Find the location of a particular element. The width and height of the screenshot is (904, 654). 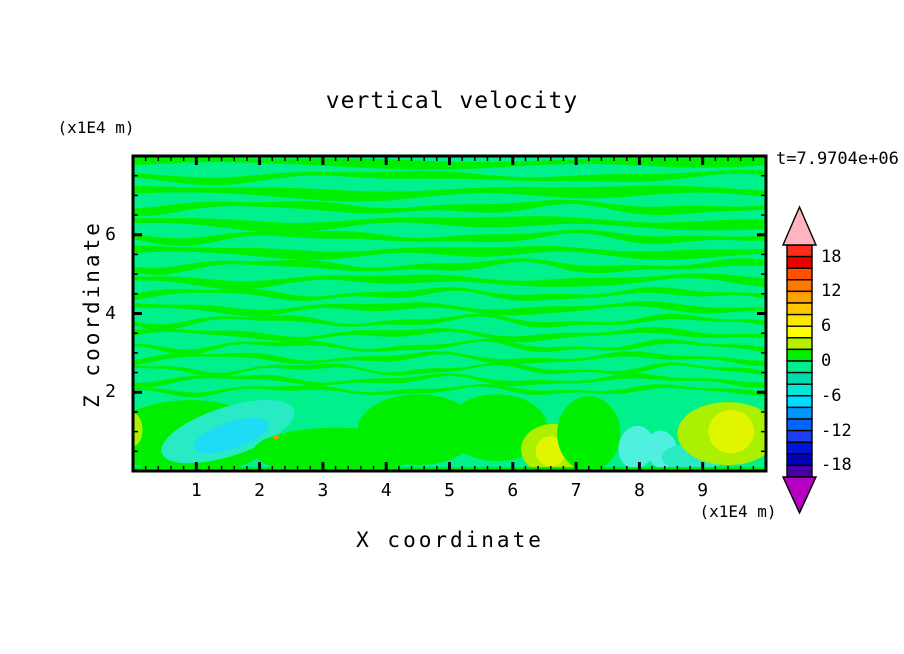

colorbar-tick-label: 18 is located at coordinates (831, 256).